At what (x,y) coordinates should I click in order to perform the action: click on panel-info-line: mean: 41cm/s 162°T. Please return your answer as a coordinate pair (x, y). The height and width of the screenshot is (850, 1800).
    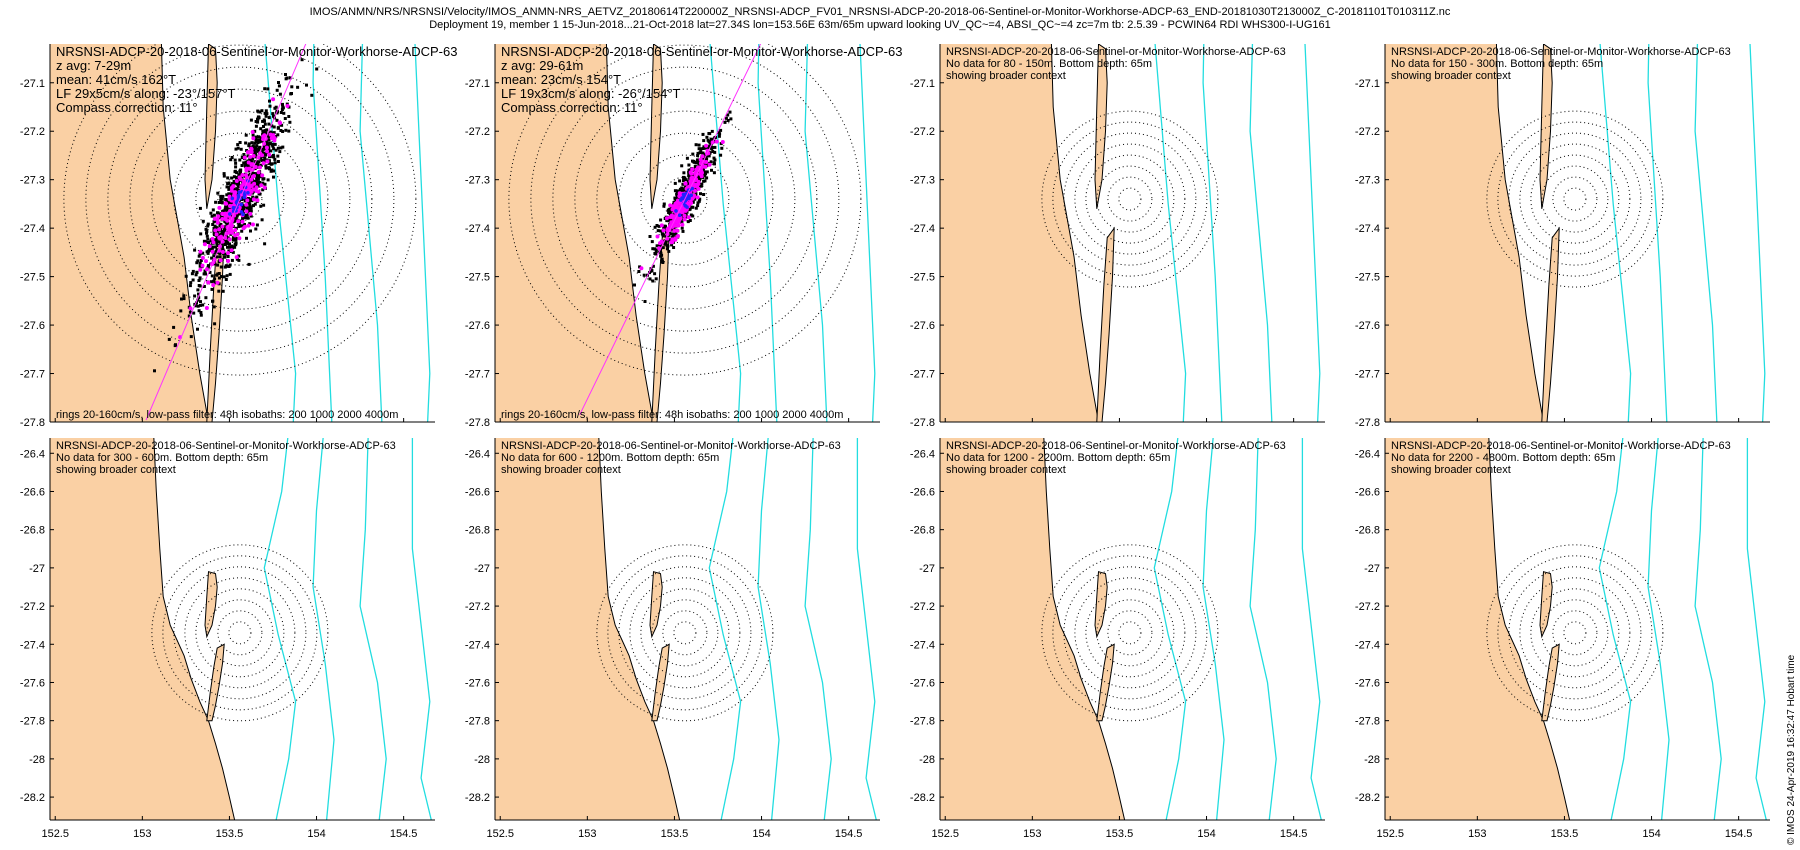
    Looking at the image, I should click on (116, 79).